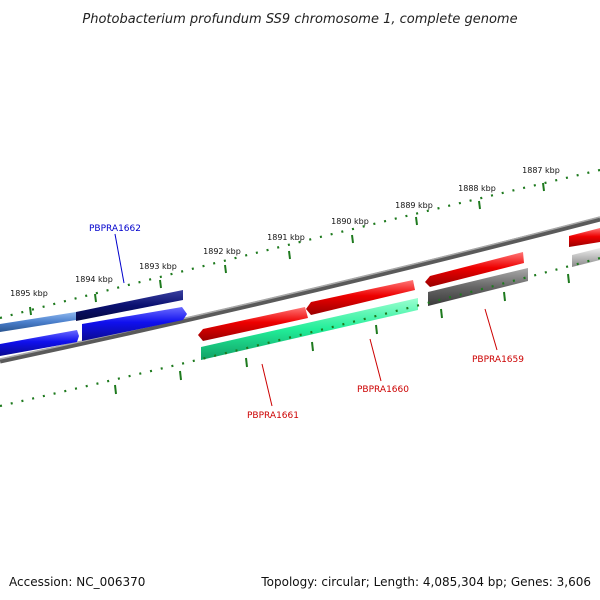 The image size is (600, 600). I want to click on accession-text: Accession: NC_006370, so click(77, 582).